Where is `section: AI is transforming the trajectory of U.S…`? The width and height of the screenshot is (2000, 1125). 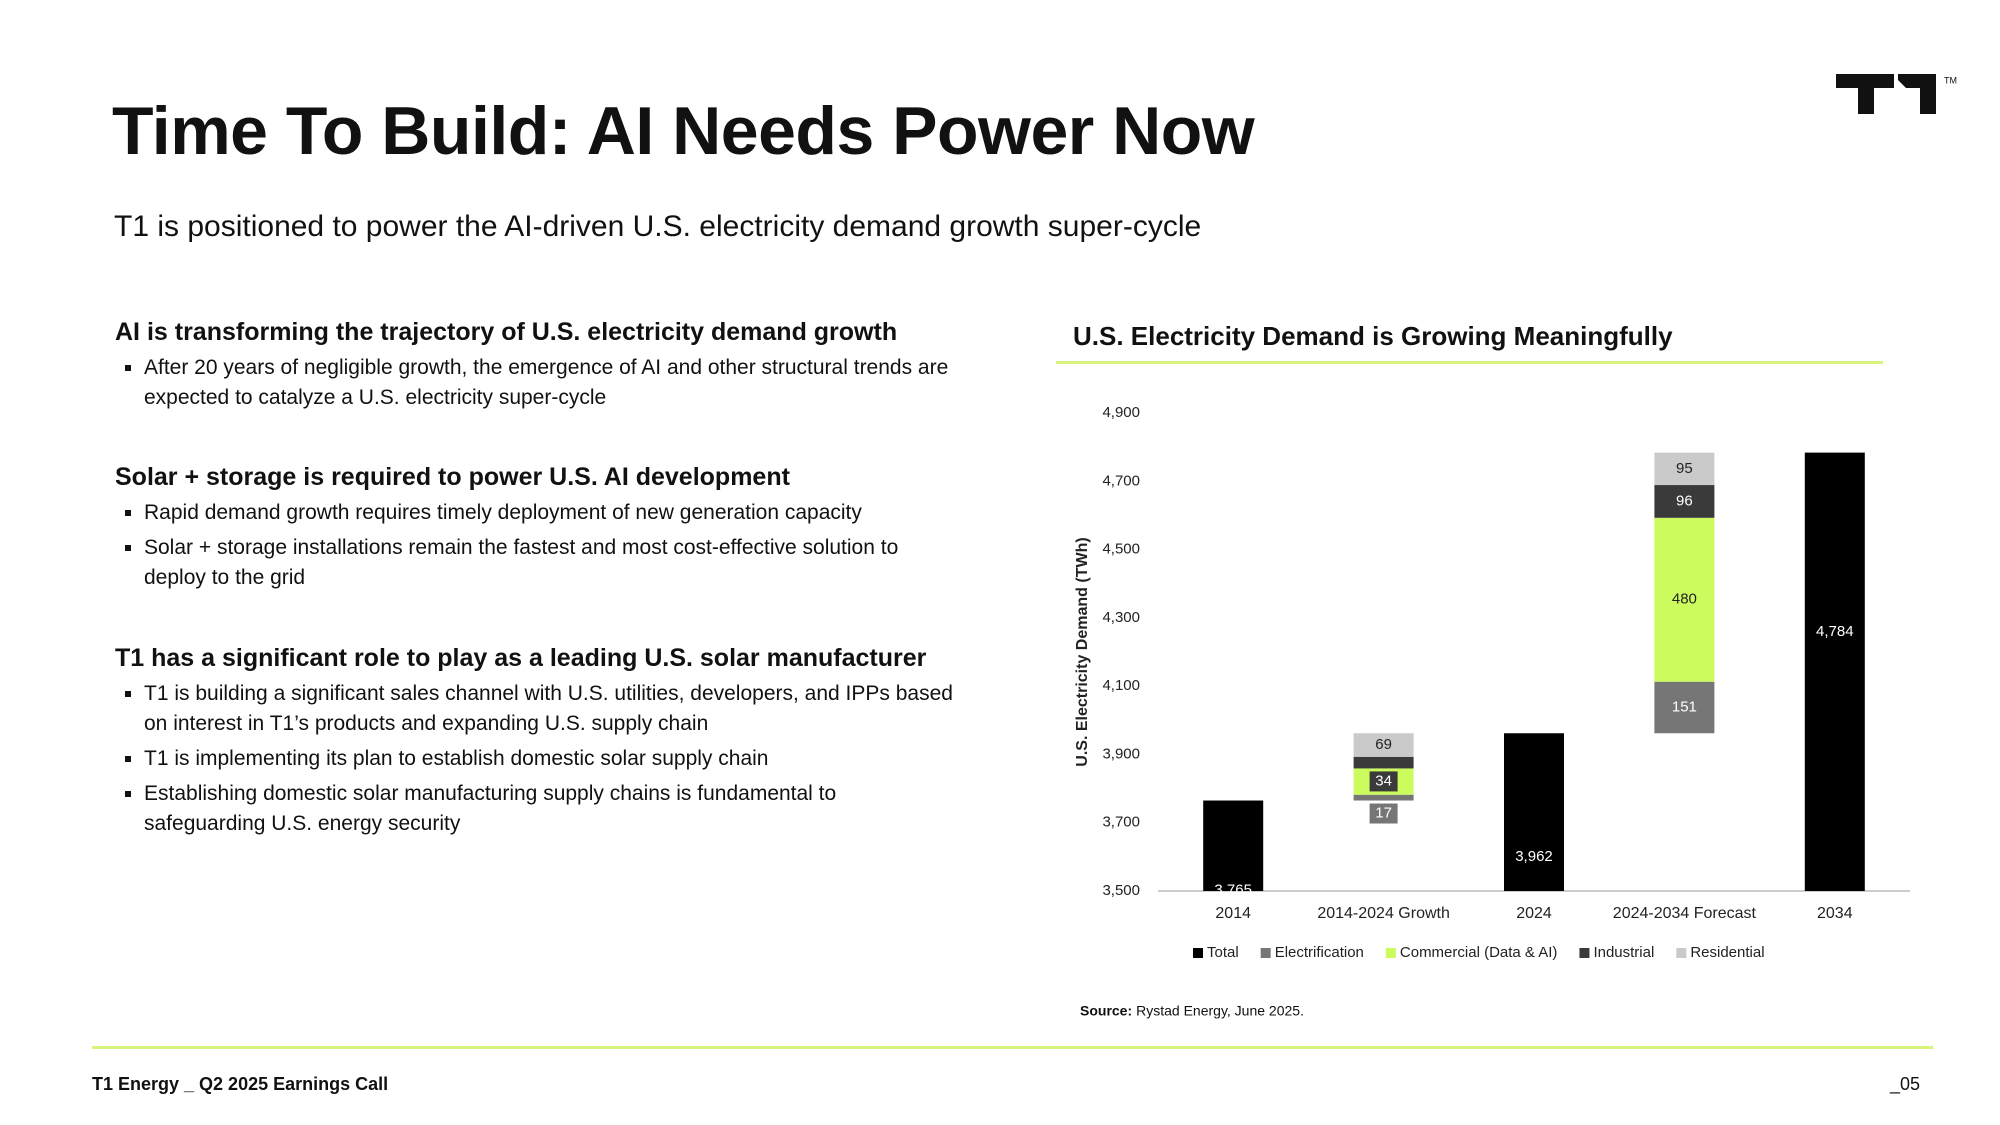 section: AI is transforming the trajectory of U.S… is located at coordinates (535, 368).